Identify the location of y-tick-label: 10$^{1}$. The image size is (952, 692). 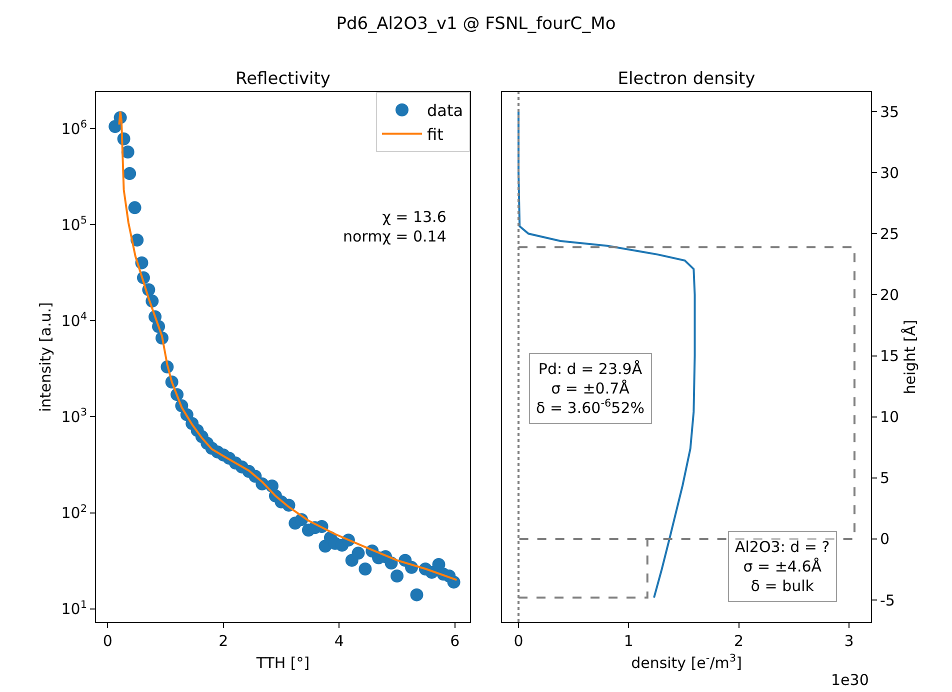
(74, 608).